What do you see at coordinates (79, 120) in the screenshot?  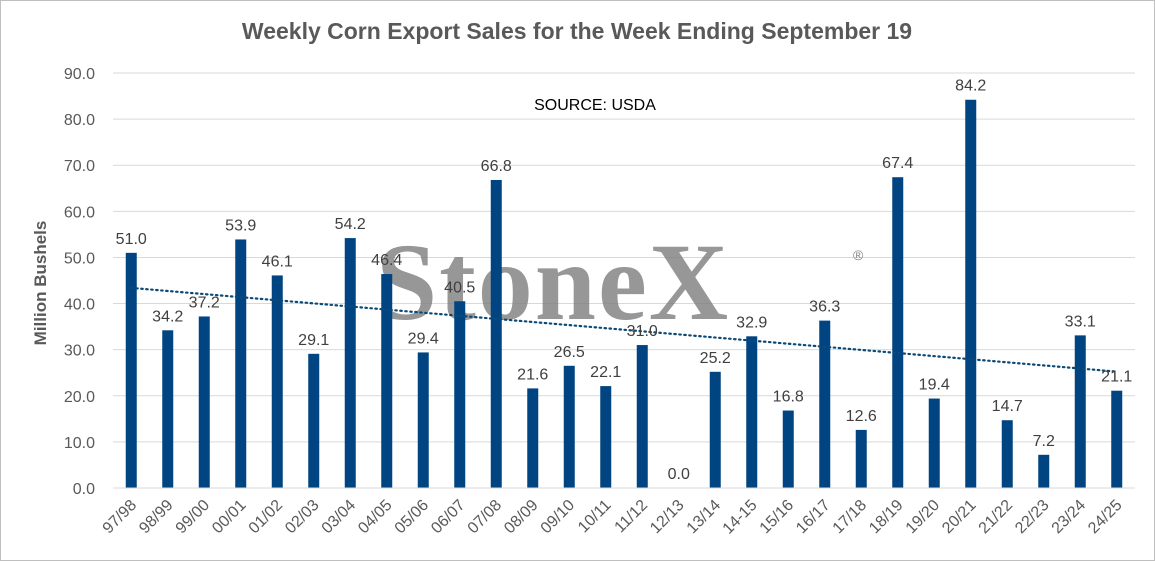 I see `y-tick-label: 80.0` at bounding box center [79, 120].